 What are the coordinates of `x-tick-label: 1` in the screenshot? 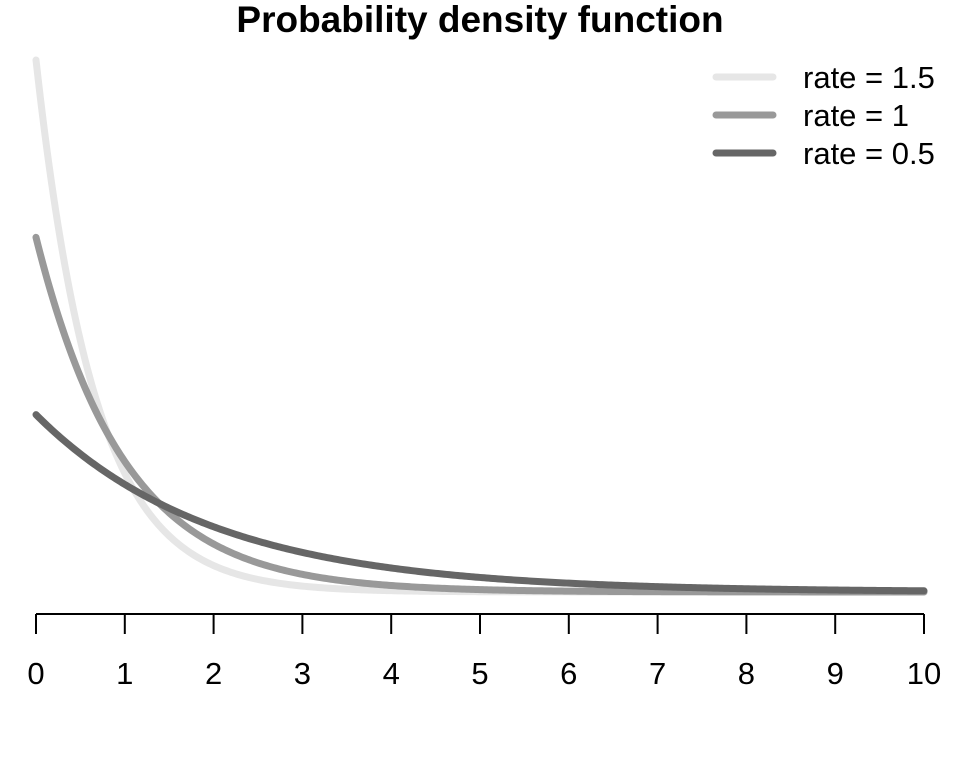 It's located at (124, 673).